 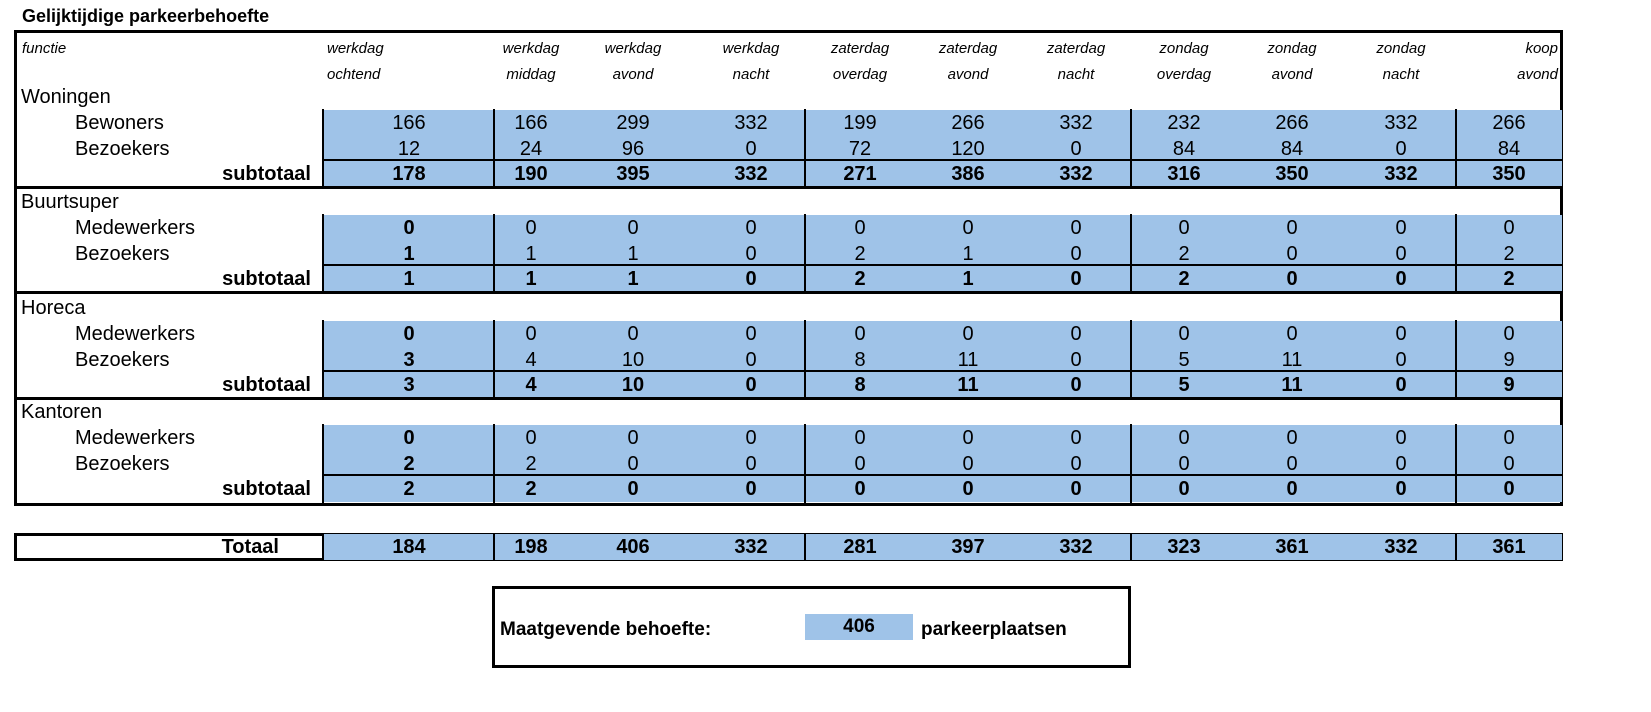 What do you see at coordinates (1292, 174) in the screenshot?
I see `subtotal-row-value: 350` at bounding box center [1292, 174].